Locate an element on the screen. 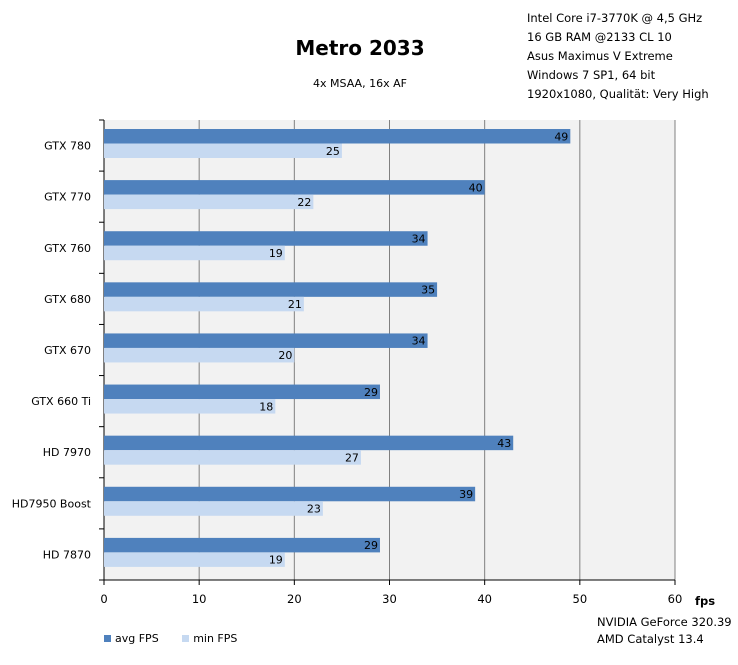 This screenshot has width=738, height=665. data-label: 49 is located at coordinates (561, 136).